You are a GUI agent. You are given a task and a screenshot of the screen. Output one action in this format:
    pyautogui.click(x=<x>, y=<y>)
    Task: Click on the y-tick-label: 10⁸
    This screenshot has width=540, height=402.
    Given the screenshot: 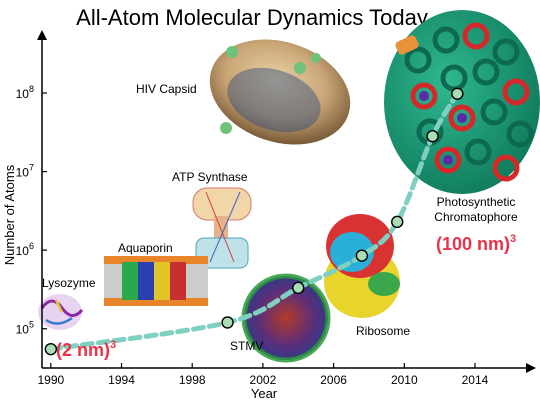 What is the action you would take?
    pyautogui.click(x=25, y=92)
    